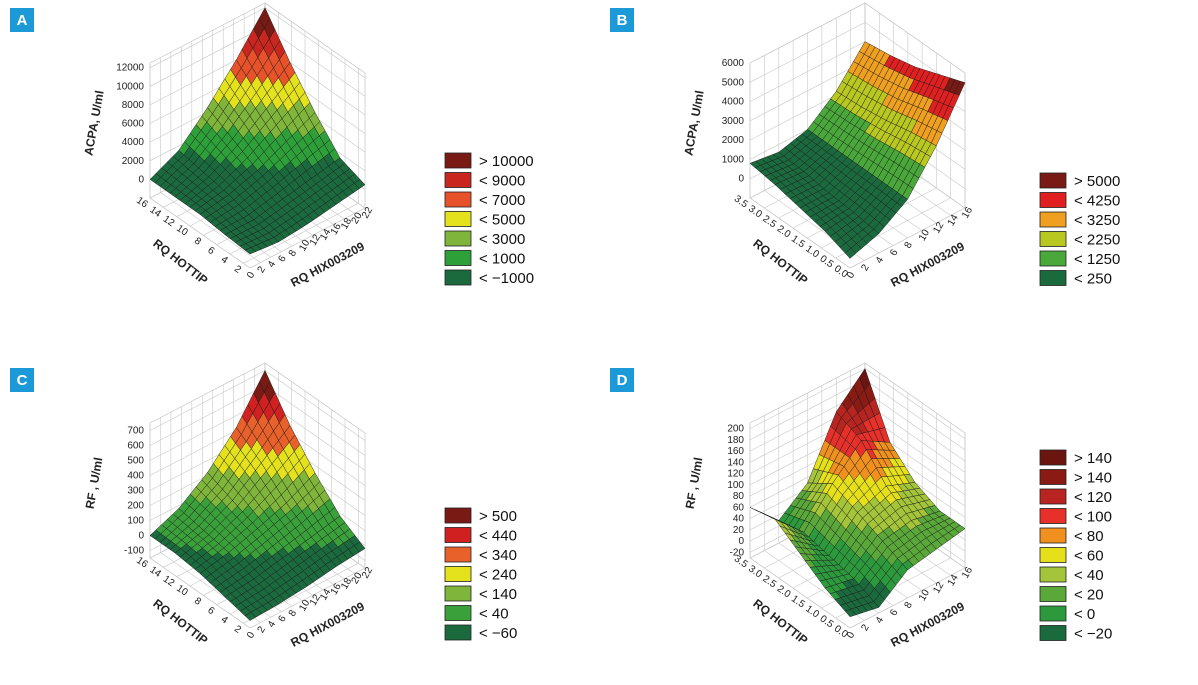 Image resolution: width=1198 pixels, height=685 pixels. I want to click on y-axis-title: RQ HIX003209, so click(927, 264).